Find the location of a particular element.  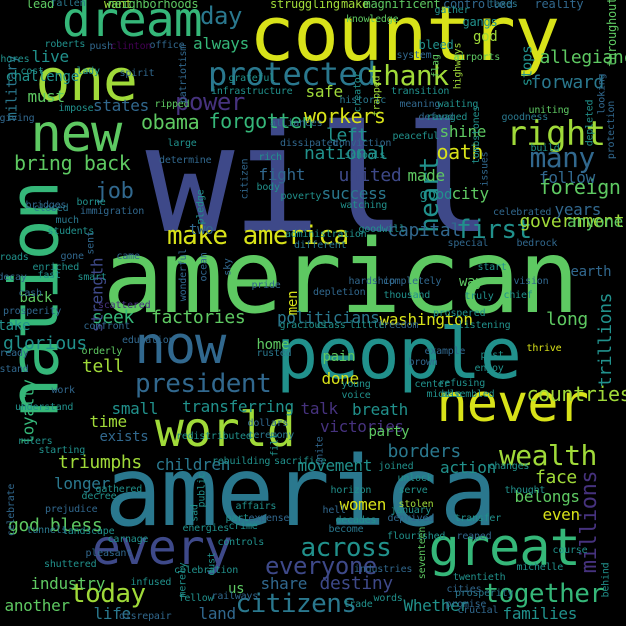

cloud-word-controls: controls is located at coordinates (241, 542).